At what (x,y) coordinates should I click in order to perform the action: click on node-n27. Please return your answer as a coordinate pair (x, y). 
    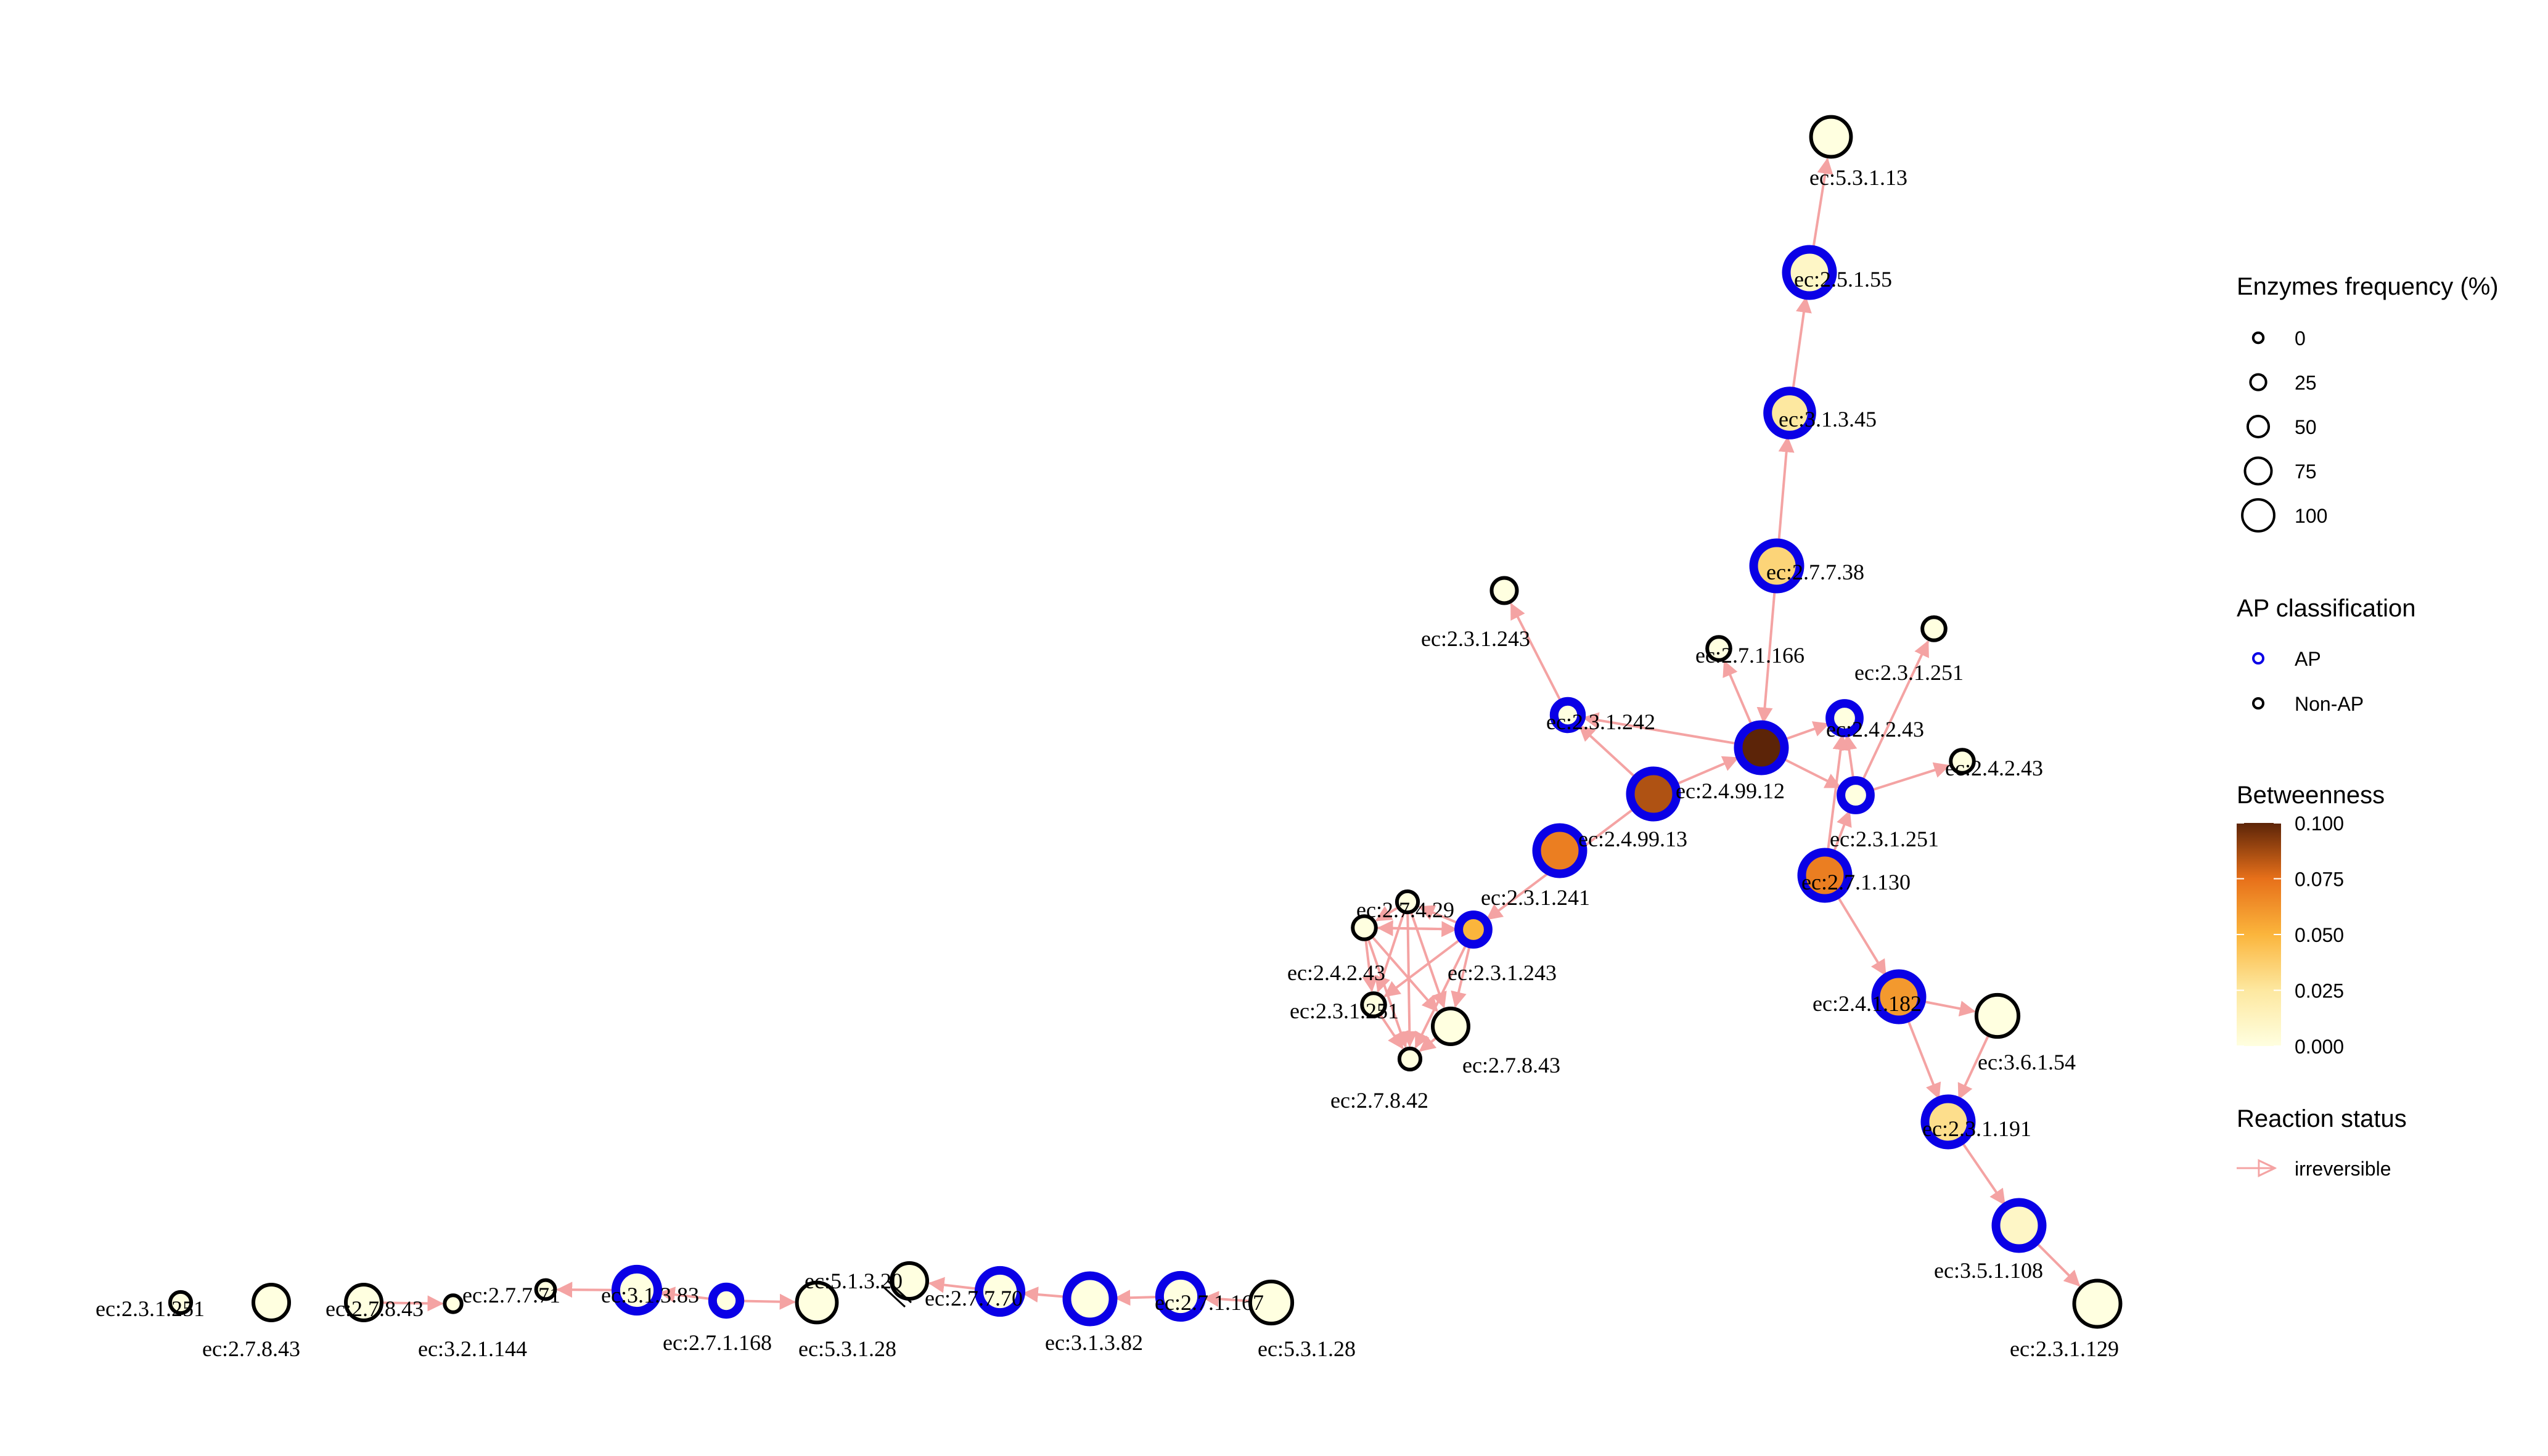
    Looking at the image, I should click on (181, 1303).